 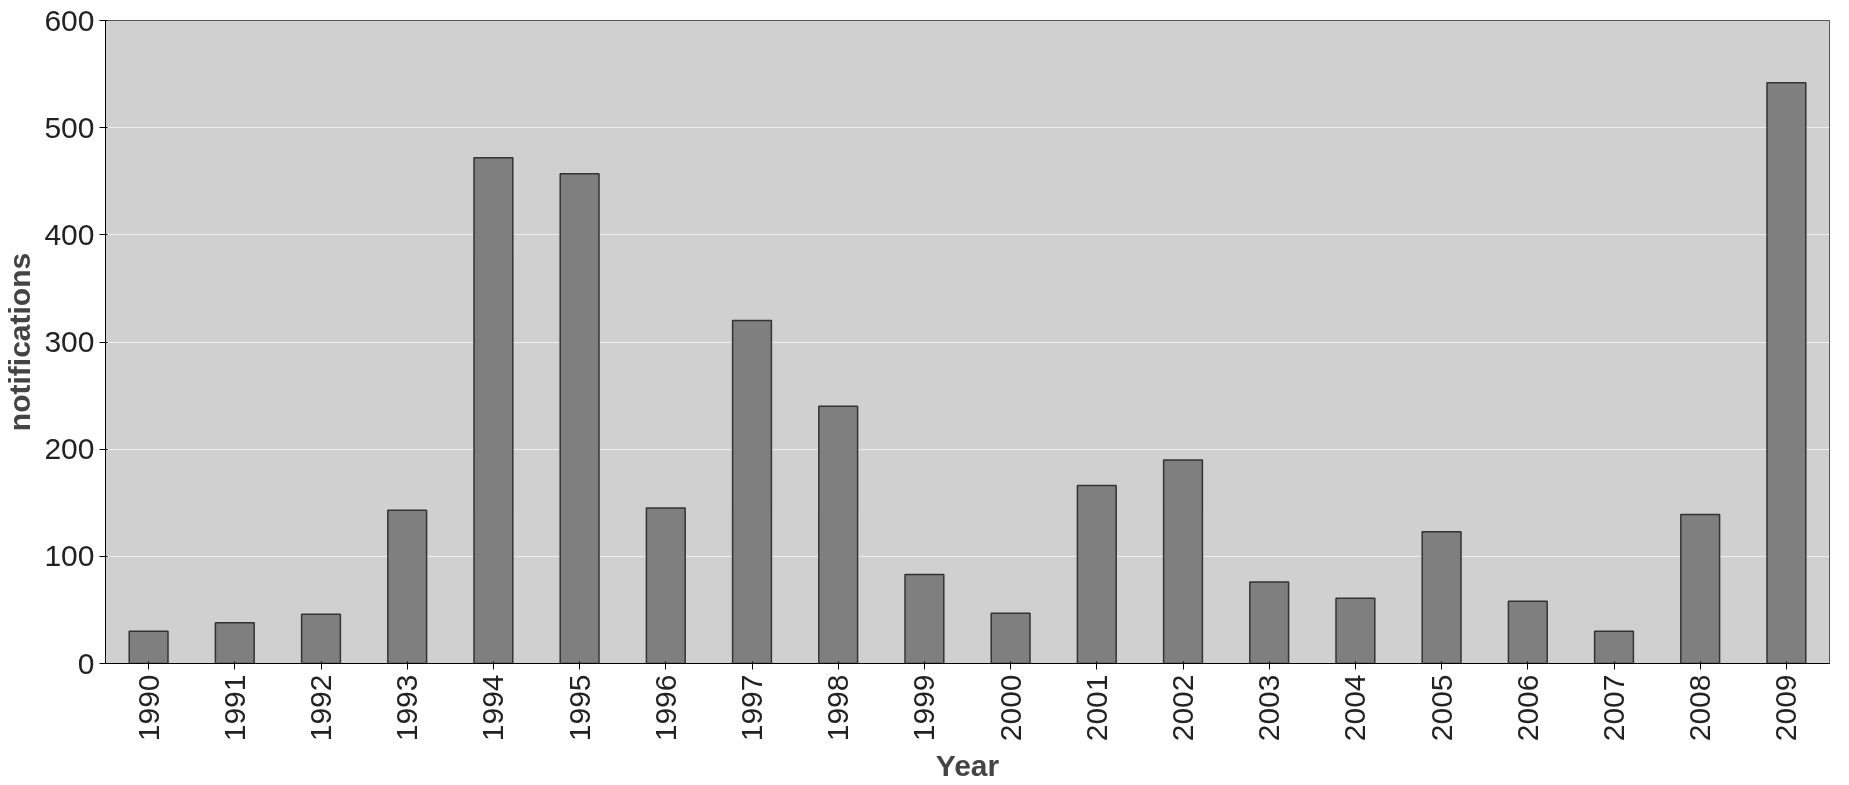 What do you see at coordinates (665, 708) in the screenshot?
I see `x-tick-label: 1996` at bounding box center [665, 708].